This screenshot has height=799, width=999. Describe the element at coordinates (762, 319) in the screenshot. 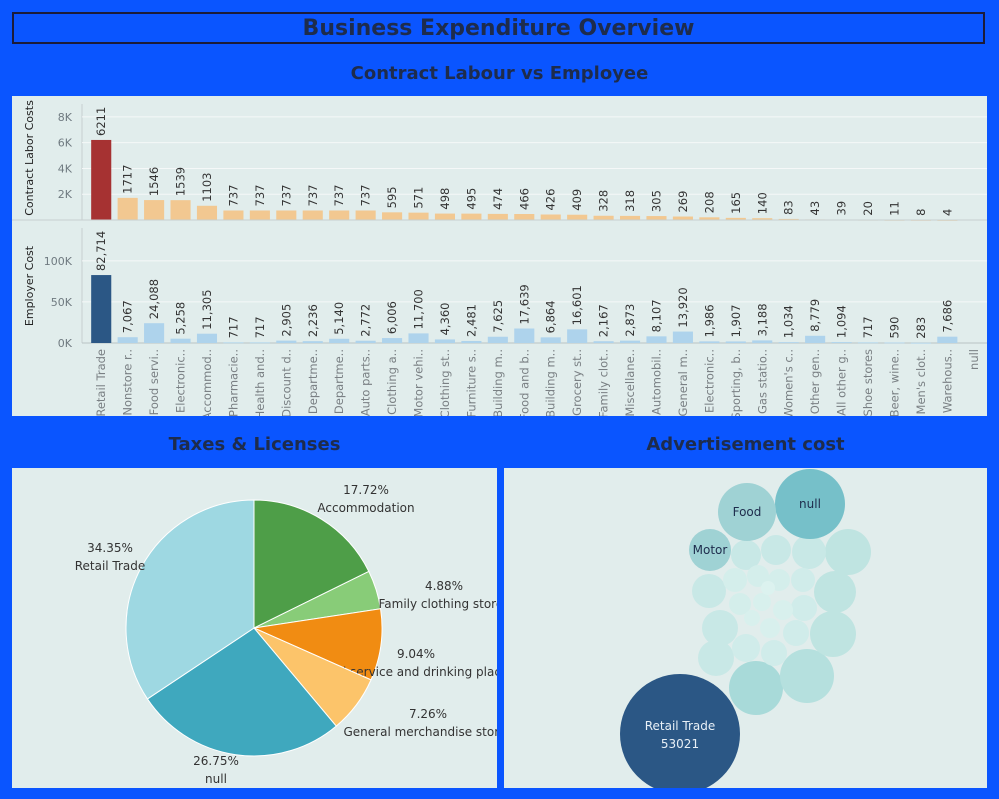

I see `bar-value-label: 3,188` at that location.